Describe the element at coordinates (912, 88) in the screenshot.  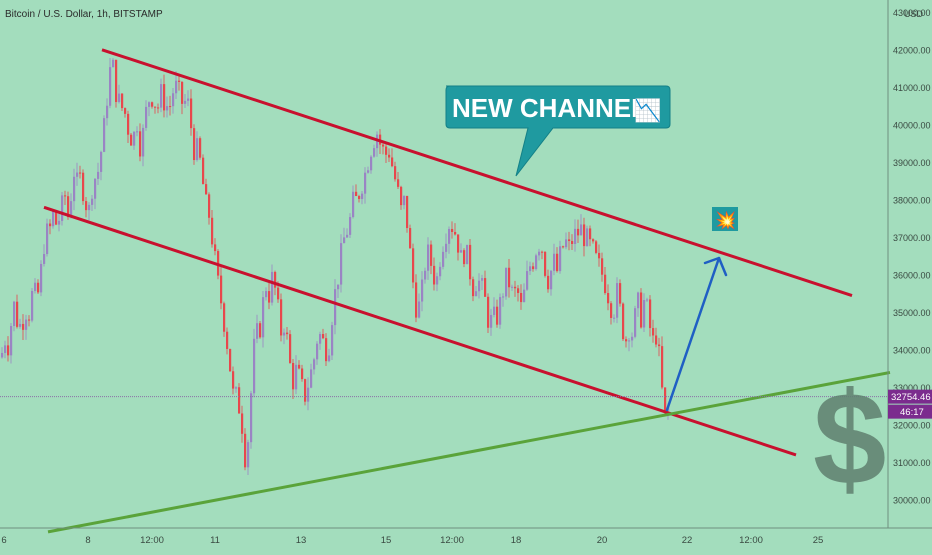
I see `price-tick-label: 41000.00` at that location.